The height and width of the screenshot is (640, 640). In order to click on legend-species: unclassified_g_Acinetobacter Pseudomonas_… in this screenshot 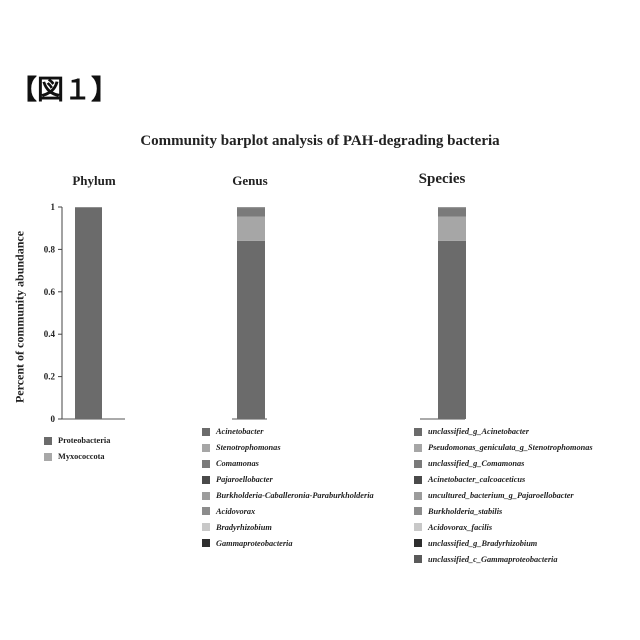, I will do `click(503, 495)`.